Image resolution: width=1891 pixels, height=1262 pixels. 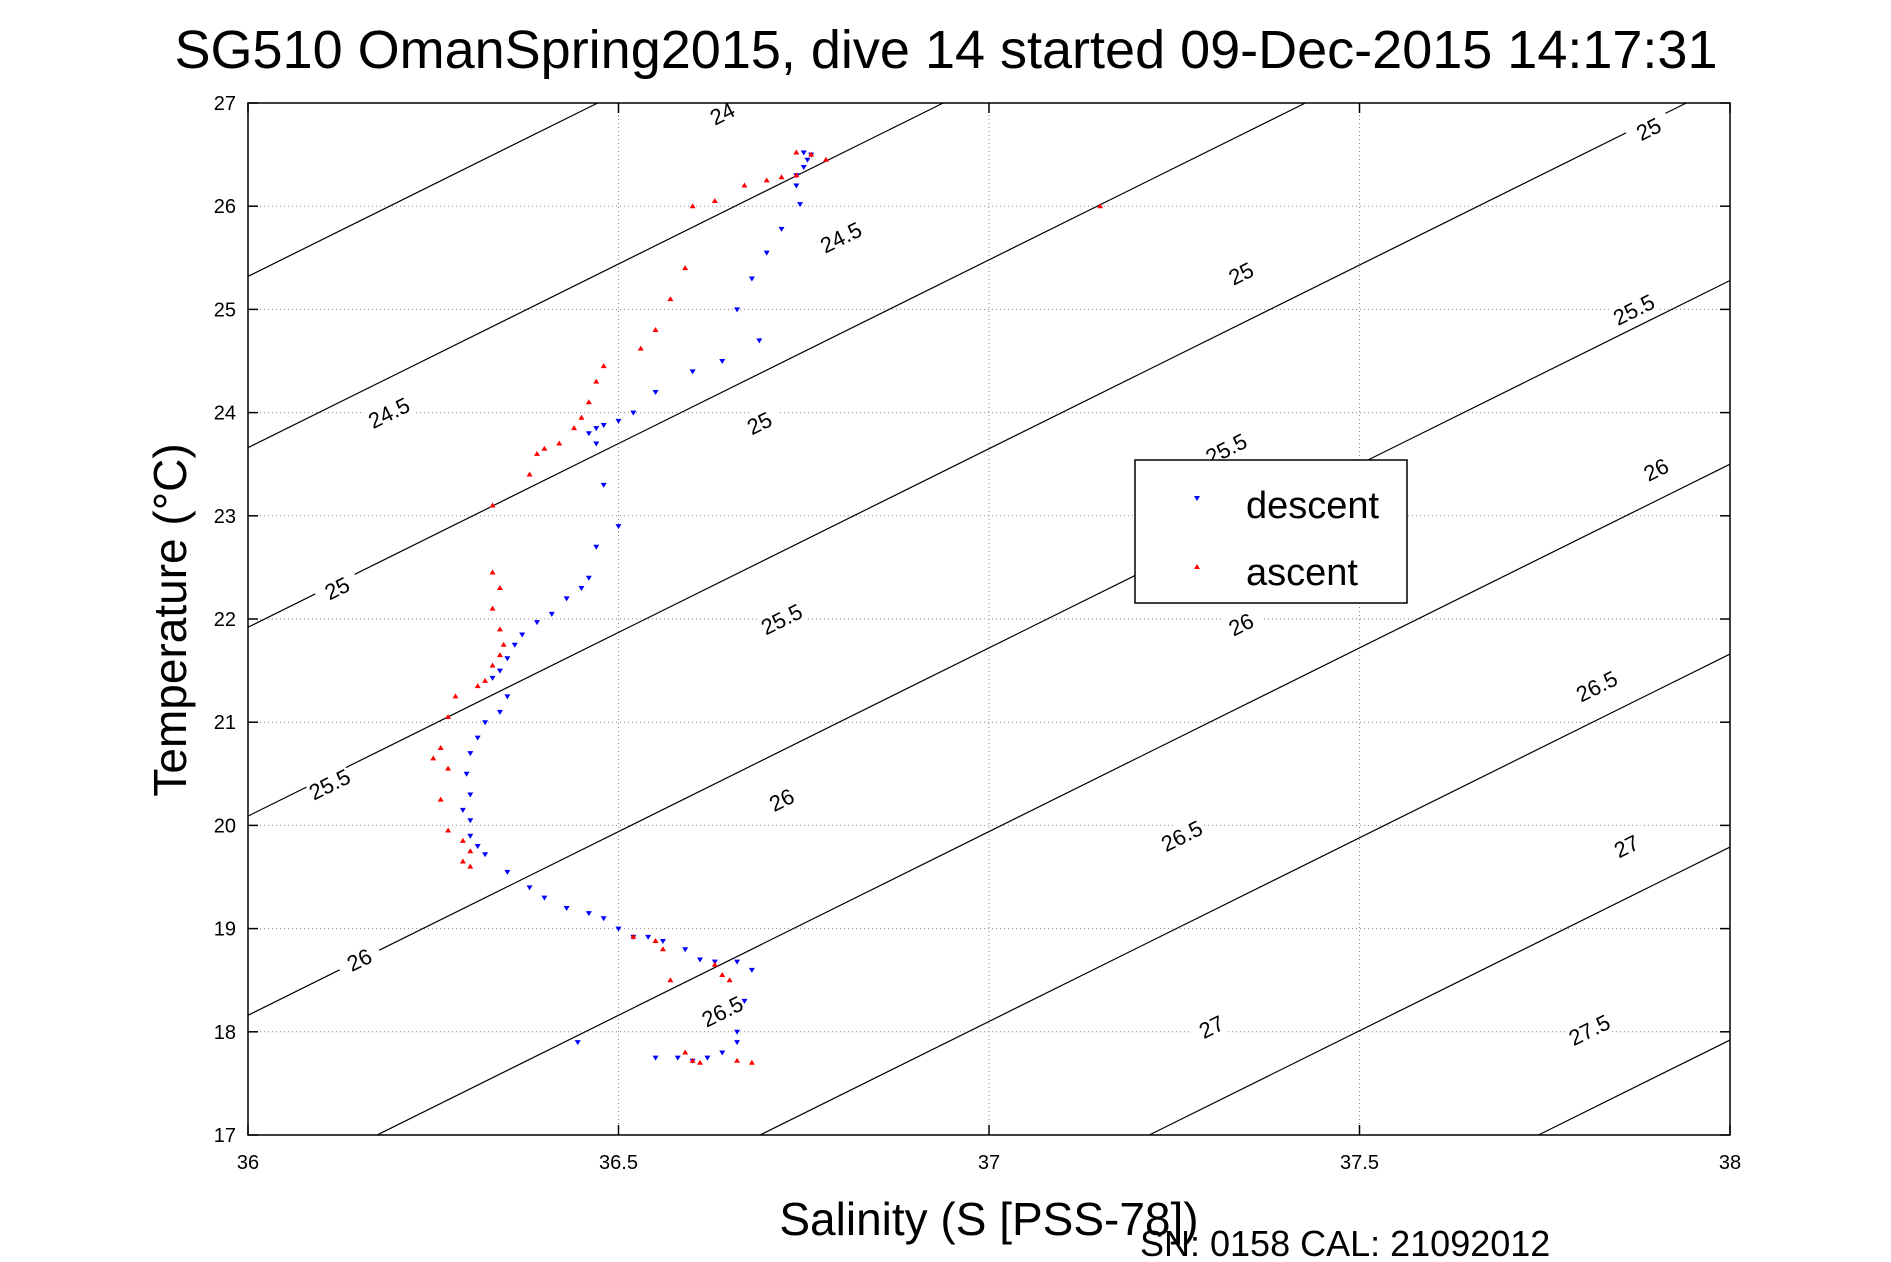 I want to click on x-tick-label: 36.5, so click(x=618, y=1163).